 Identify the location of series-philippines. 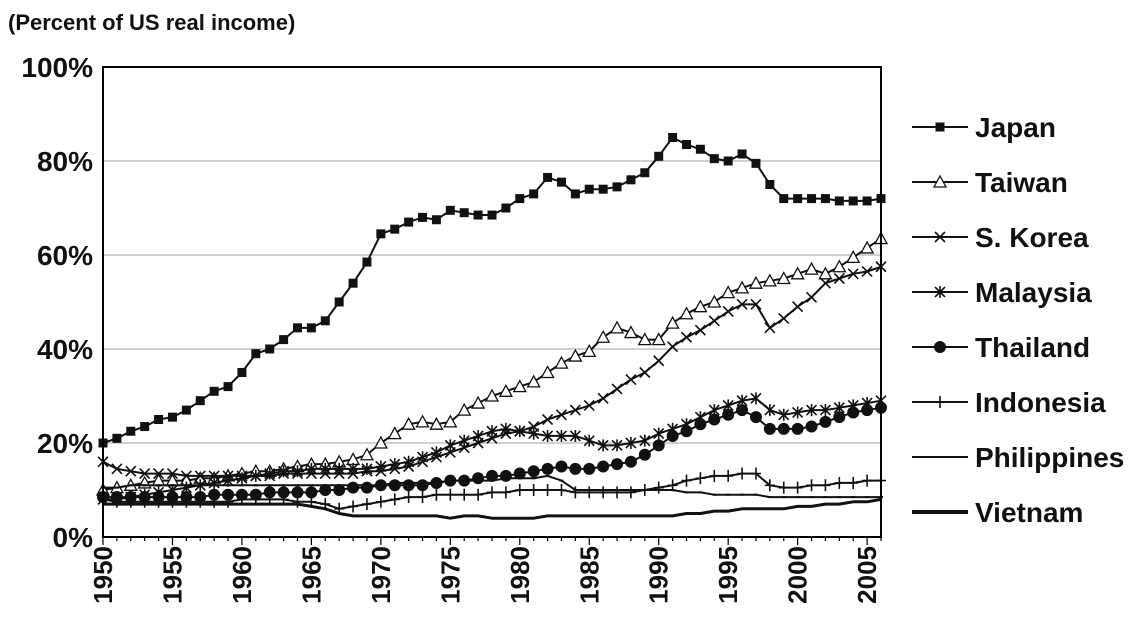
(492, 486).